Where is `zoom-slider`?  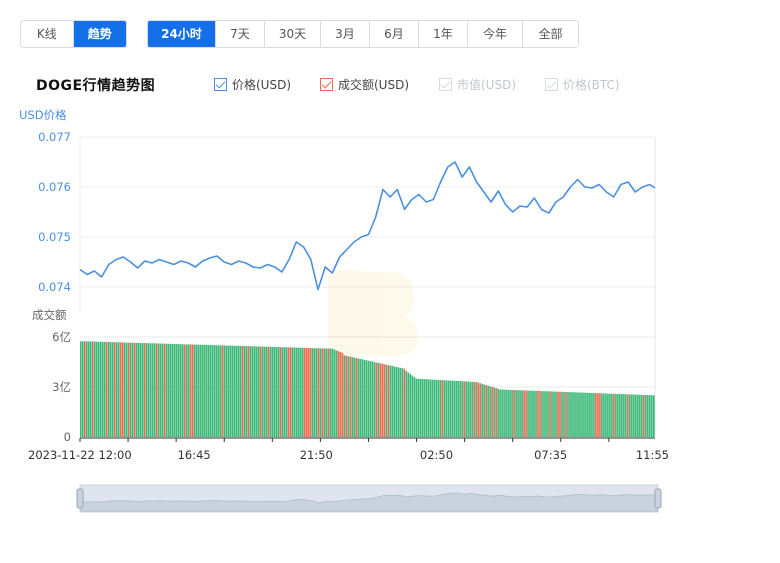
zoom-slider is located at coordinates (369, 498).